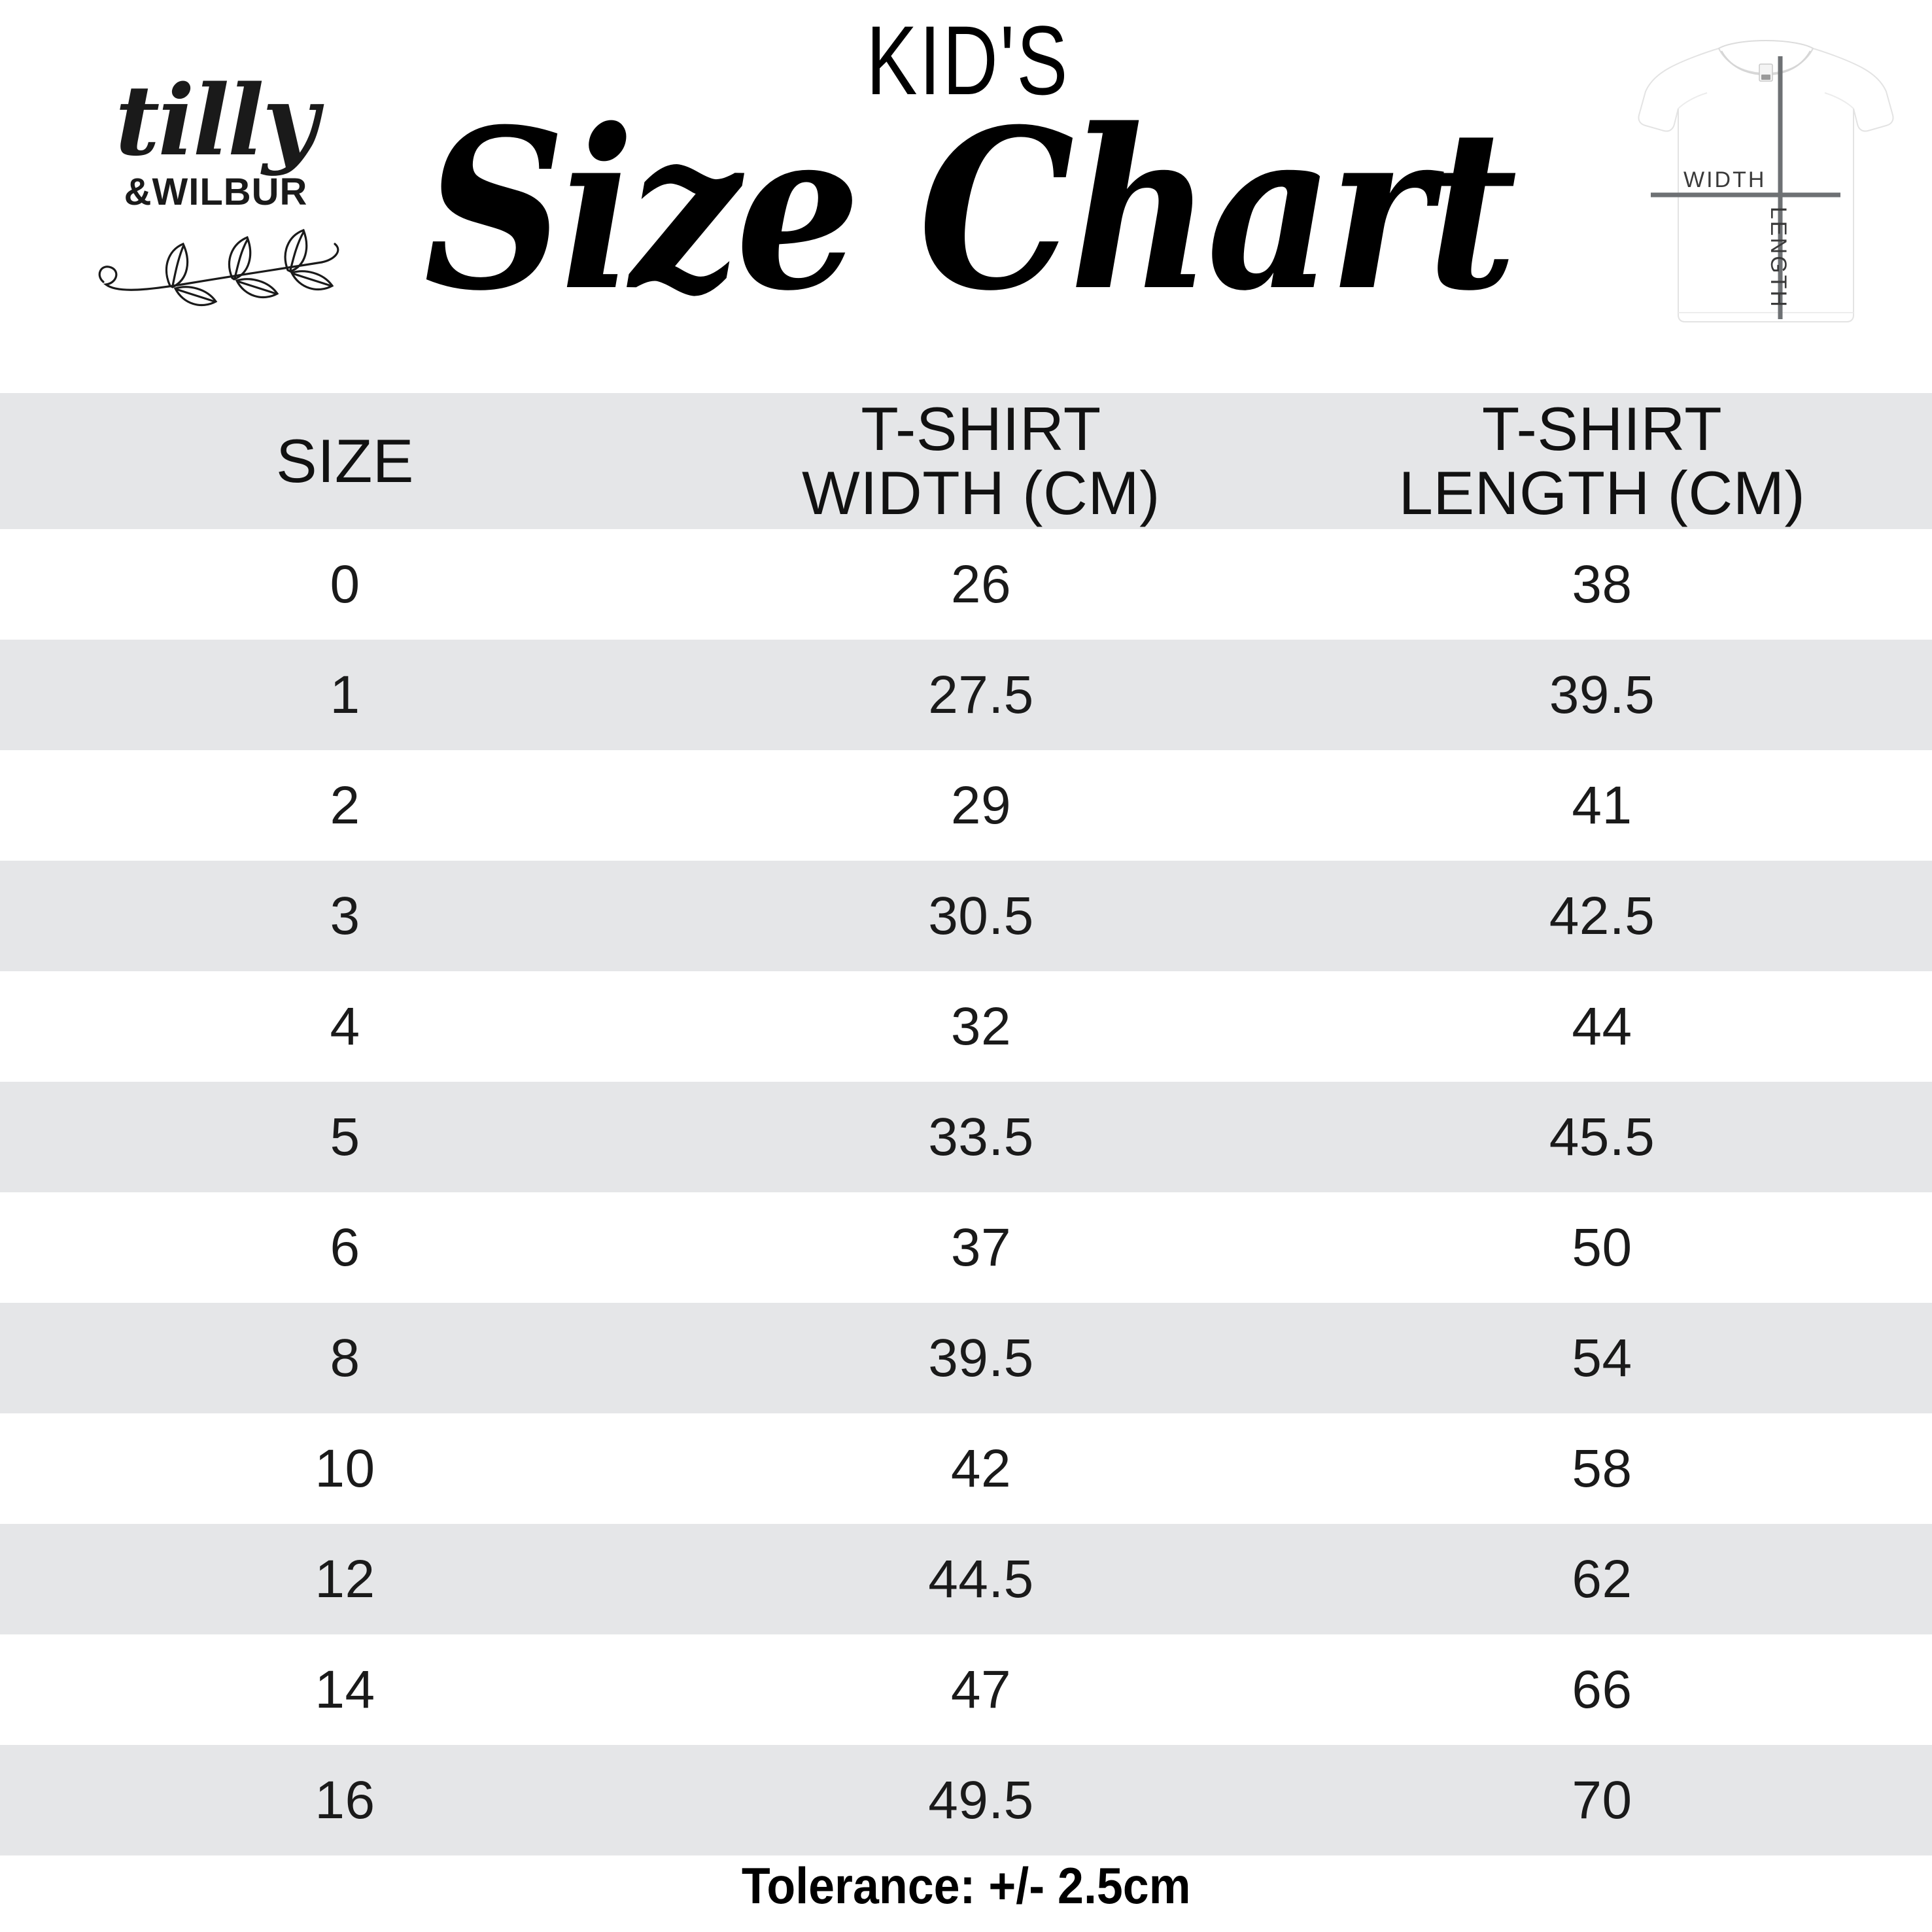 This screenshot has width=1932, height=1932. What do you see at coordinates (1602, 429) in the screenshot?
I see `column-header-length-line1: T-SHIRT` at bounding box center [1602, 429].